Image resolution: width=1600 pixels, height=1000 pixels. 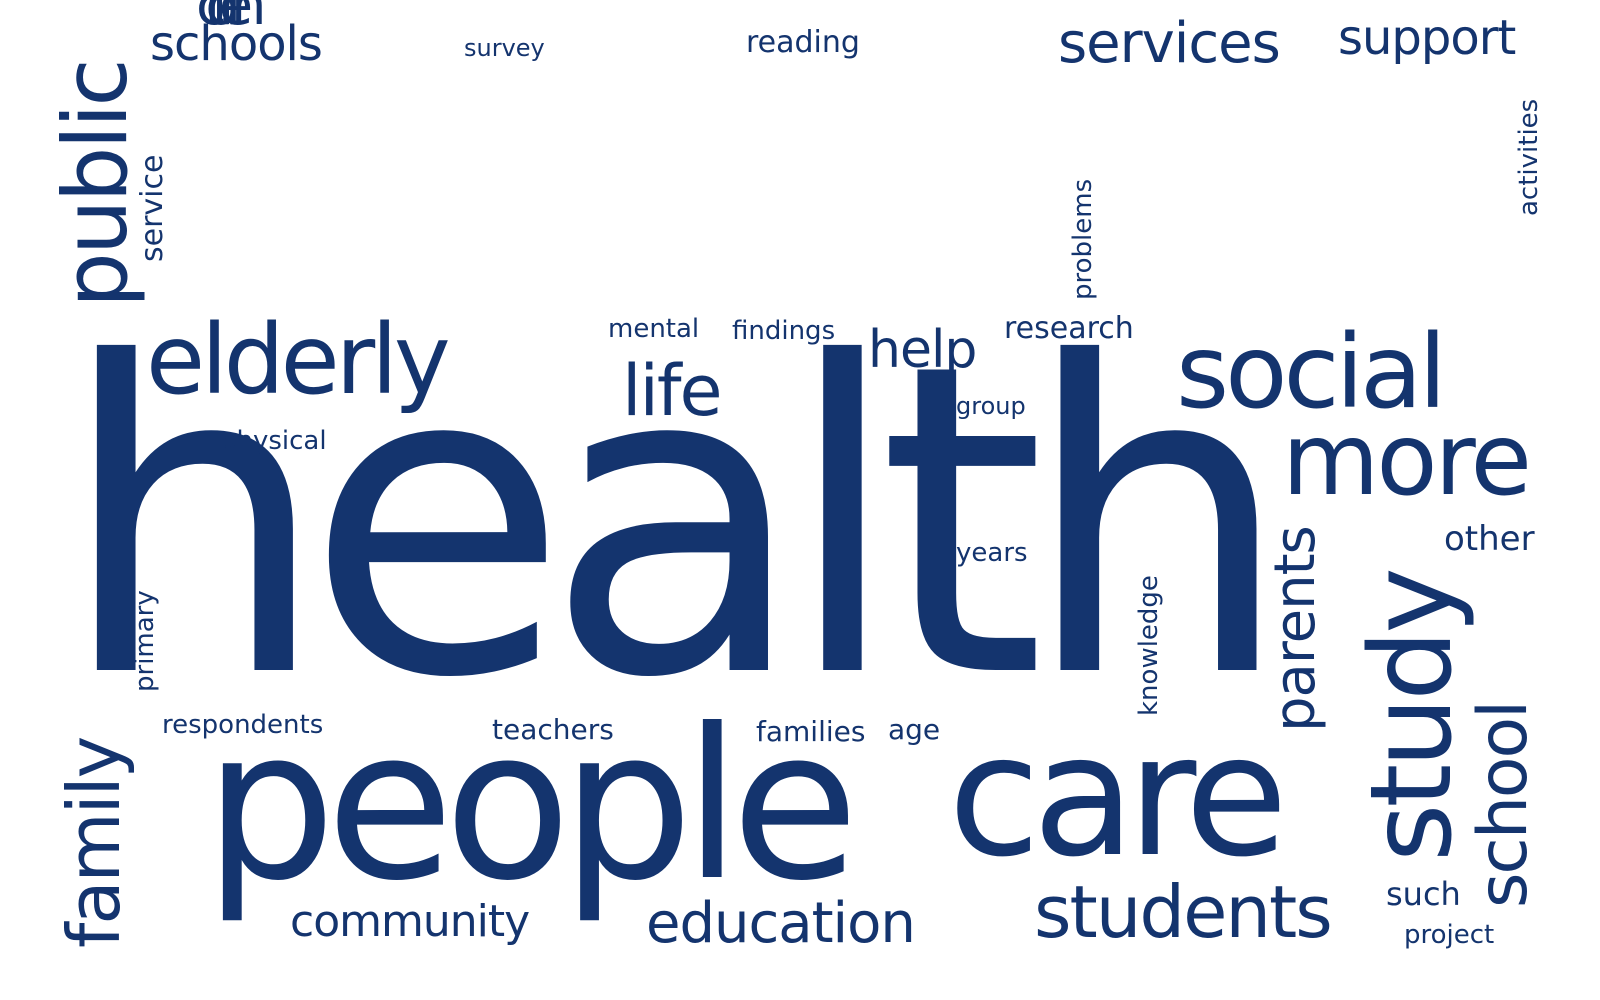 I want to click on word-group: group, so click(x=991, y=406).